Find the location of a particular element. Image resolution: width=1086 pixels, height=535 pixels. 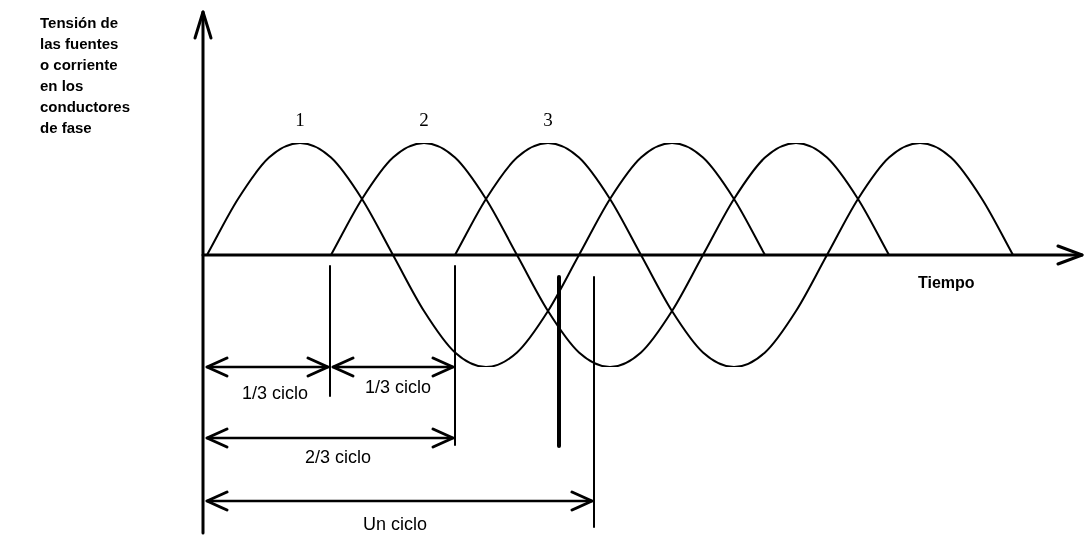

series-label: 1 is located at coordinates (300, 120).